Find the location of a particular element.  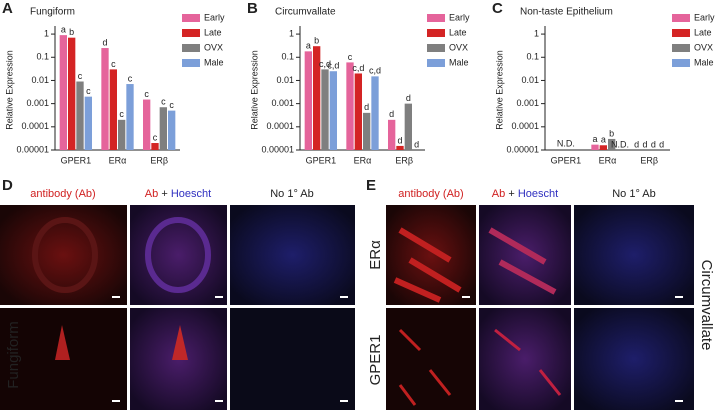

header-part: Ab is located at coordinates (151, 194).